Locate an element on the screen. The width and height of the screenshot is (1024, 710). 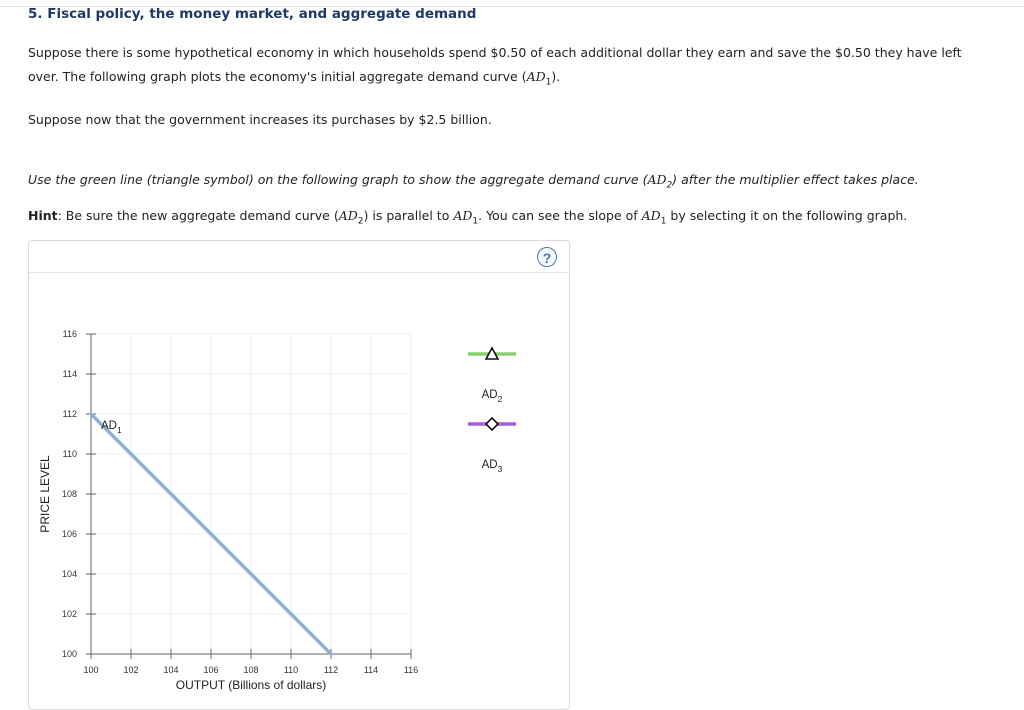
x-tick-label: 104 is located at coordinates (170, 670).